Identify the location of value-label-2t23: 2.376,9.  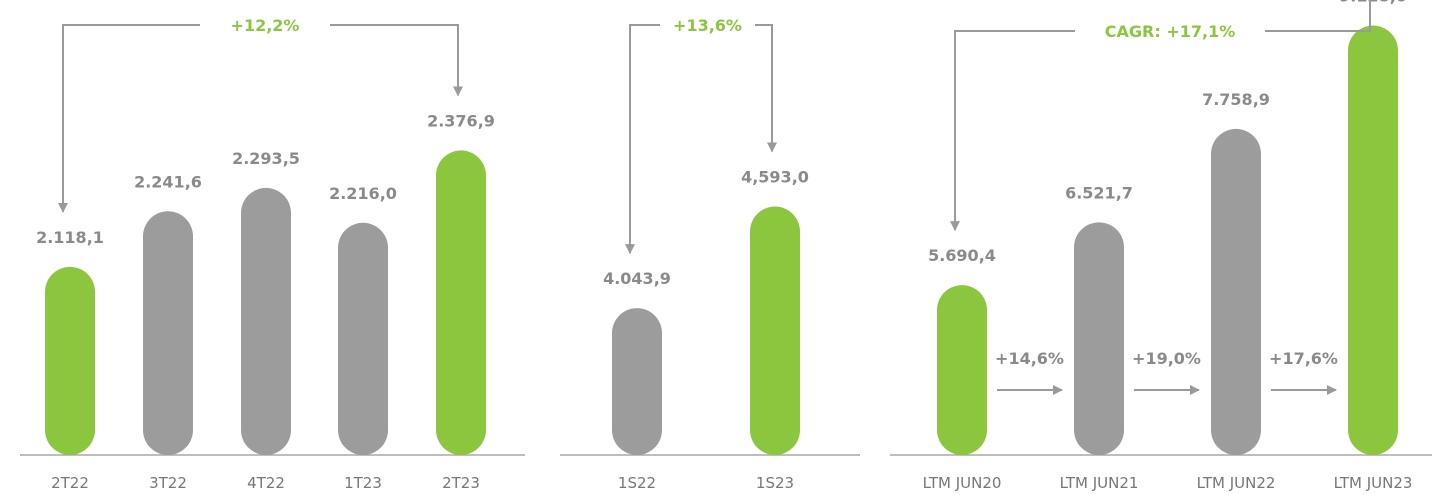
(461, 120).